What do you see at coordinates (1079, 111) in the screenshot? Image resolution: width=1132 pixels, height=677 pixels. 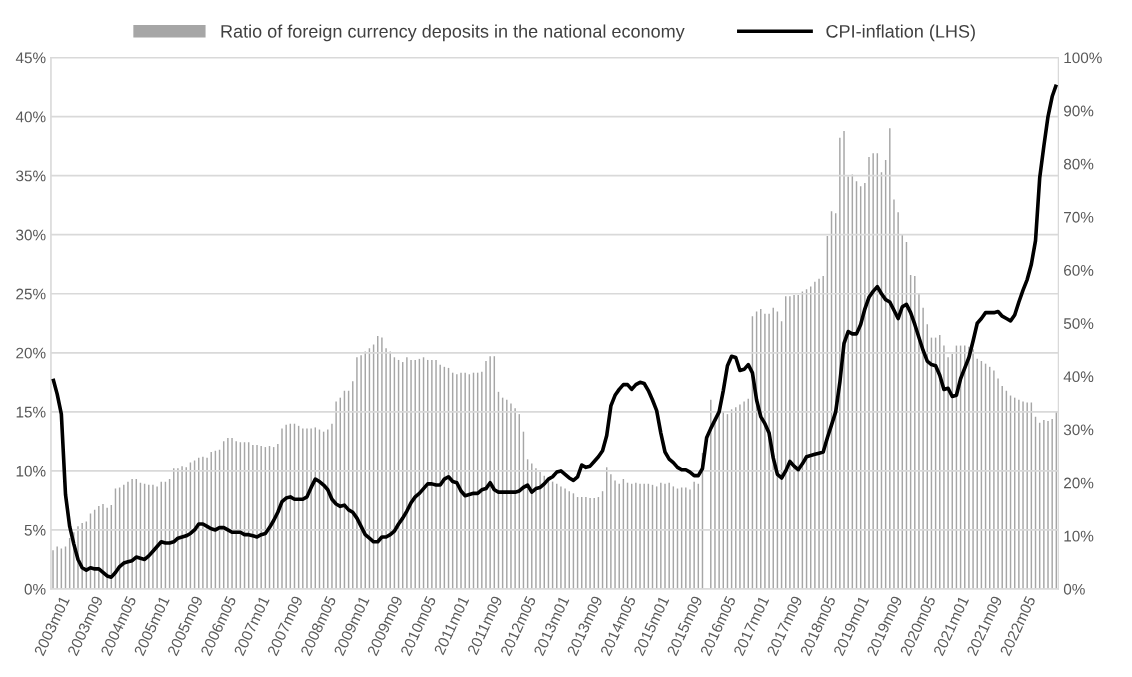 I see `y2-tick-label: 90%` at bounding box center [1079, 111].